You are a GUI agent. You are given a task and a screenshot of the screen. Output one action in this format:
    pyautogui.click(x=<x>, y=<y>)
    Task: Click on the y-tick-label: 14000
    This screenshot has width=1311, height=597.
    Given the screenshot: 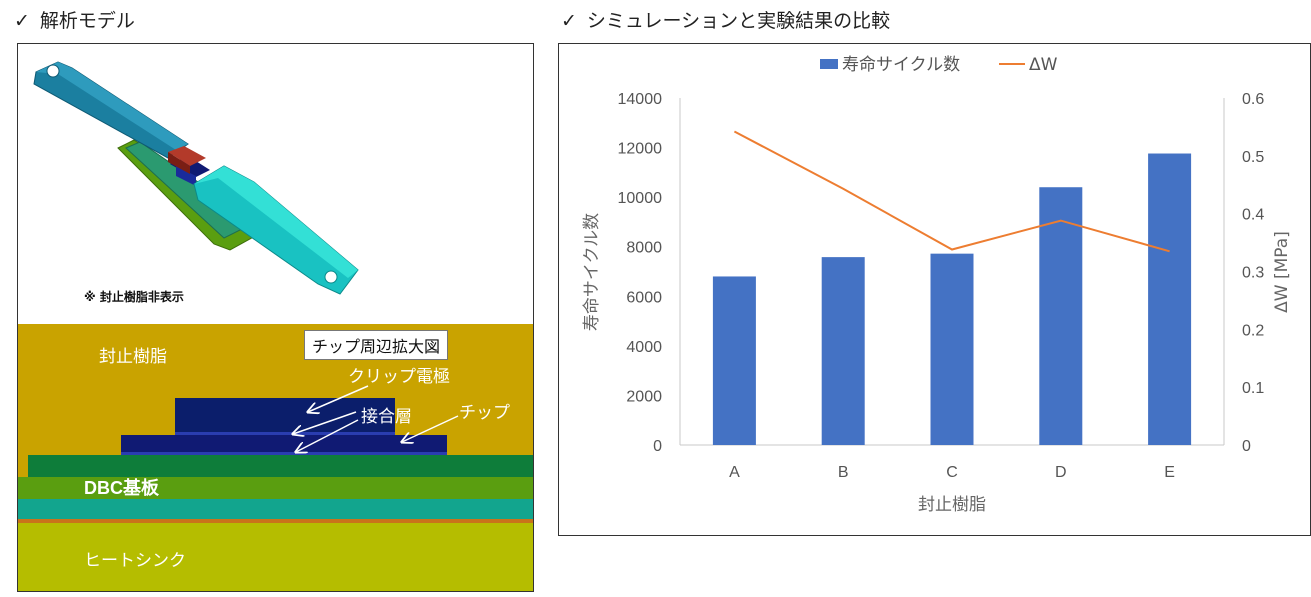 What is the action you would take?
    pyautogui.click(x=640, y=99)
    